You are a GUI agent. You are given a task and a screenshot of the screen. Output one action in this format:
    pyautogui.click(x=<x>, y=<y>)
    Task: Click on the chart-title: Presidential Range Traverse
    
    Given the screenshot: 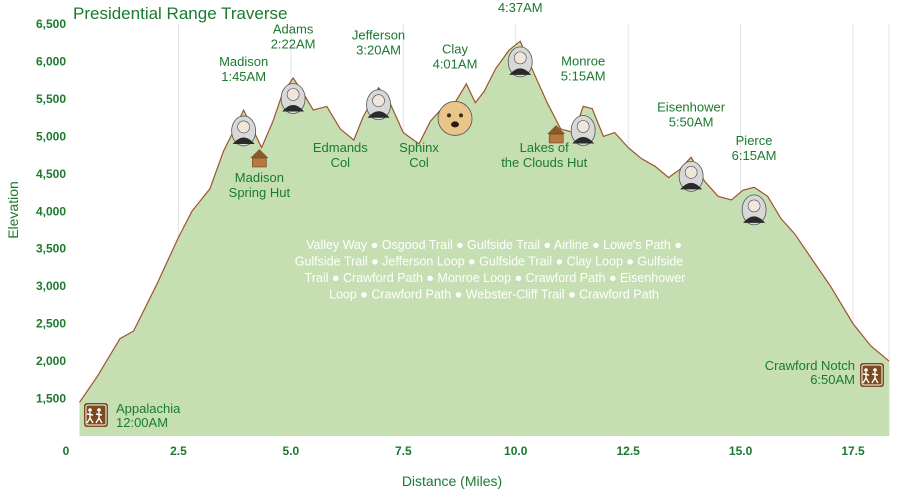 What is the action you would take?
    pyautogui.click(x=180, y=13)
    